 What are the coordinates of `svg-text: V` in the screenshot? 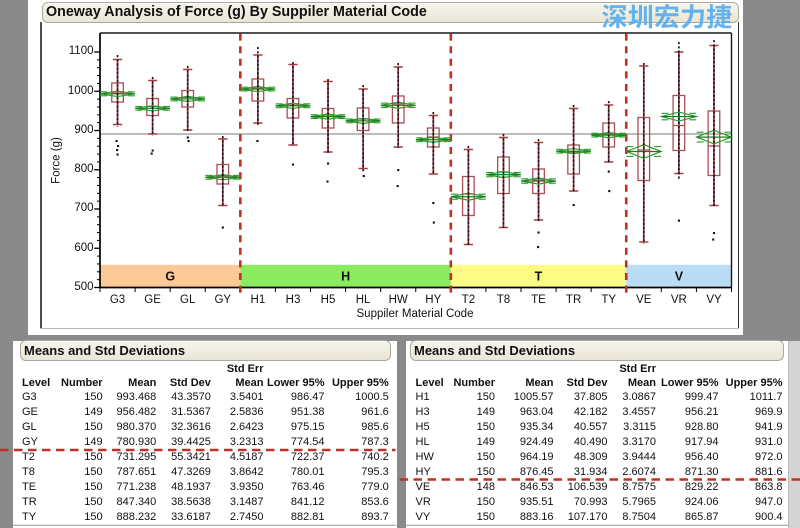 It's located at (679, 277).